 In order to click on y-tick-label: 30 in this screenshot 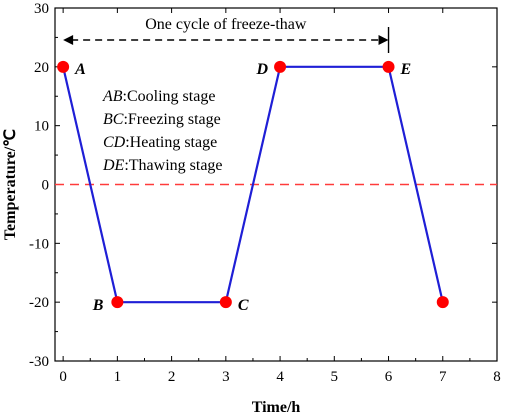, I will do `click(41, 9)`.